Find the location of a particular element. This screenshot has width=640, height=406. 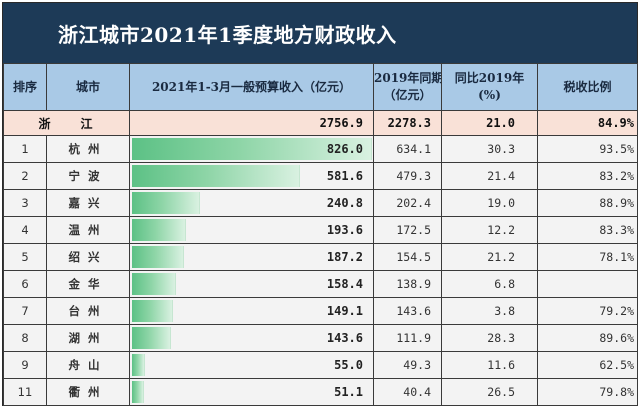

table-row: 8 湖州 143.6 111.9 28.3 89.6% is located at coordinates (320, 338).